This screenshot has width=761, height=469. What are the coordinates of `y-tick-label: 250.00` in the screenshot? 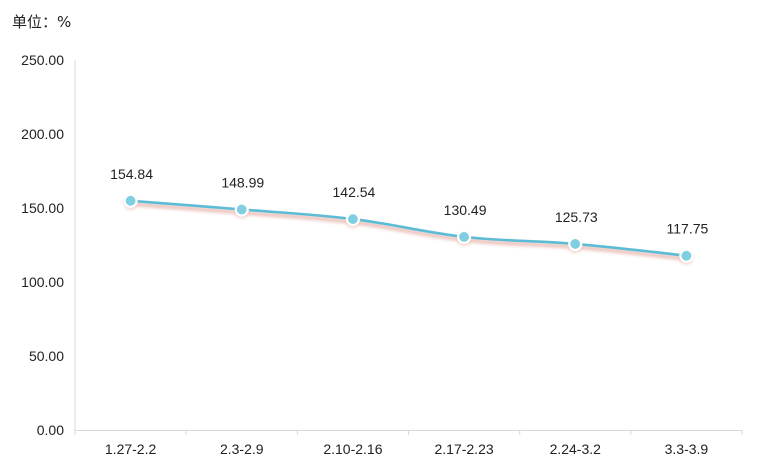 It's located at (42, 60).